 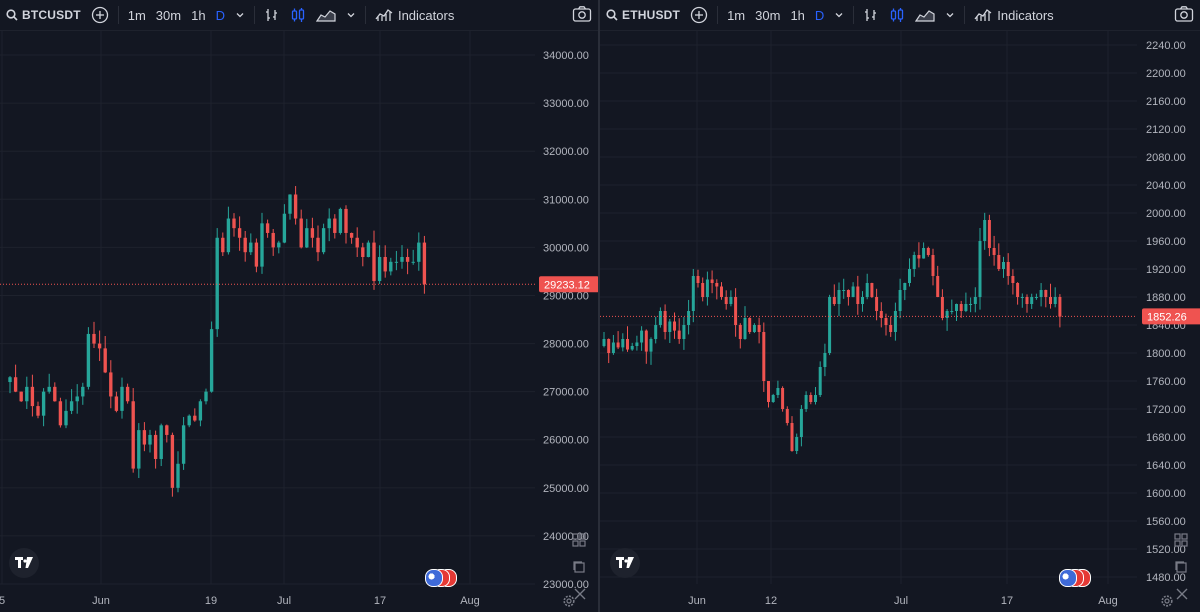 I want to click on last-price-tag, so click(x=568, y=284).